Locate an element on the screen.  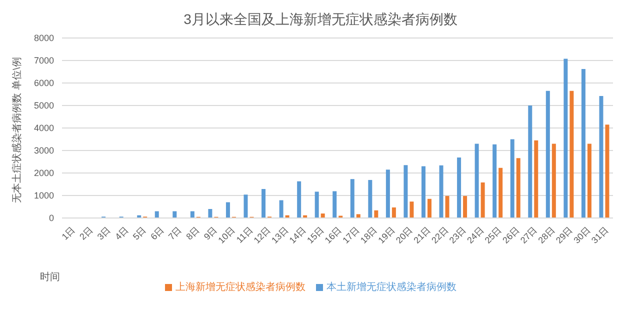
legend-label: 本土新增无症状感染者病例数 is located at coordinates (391, 287).